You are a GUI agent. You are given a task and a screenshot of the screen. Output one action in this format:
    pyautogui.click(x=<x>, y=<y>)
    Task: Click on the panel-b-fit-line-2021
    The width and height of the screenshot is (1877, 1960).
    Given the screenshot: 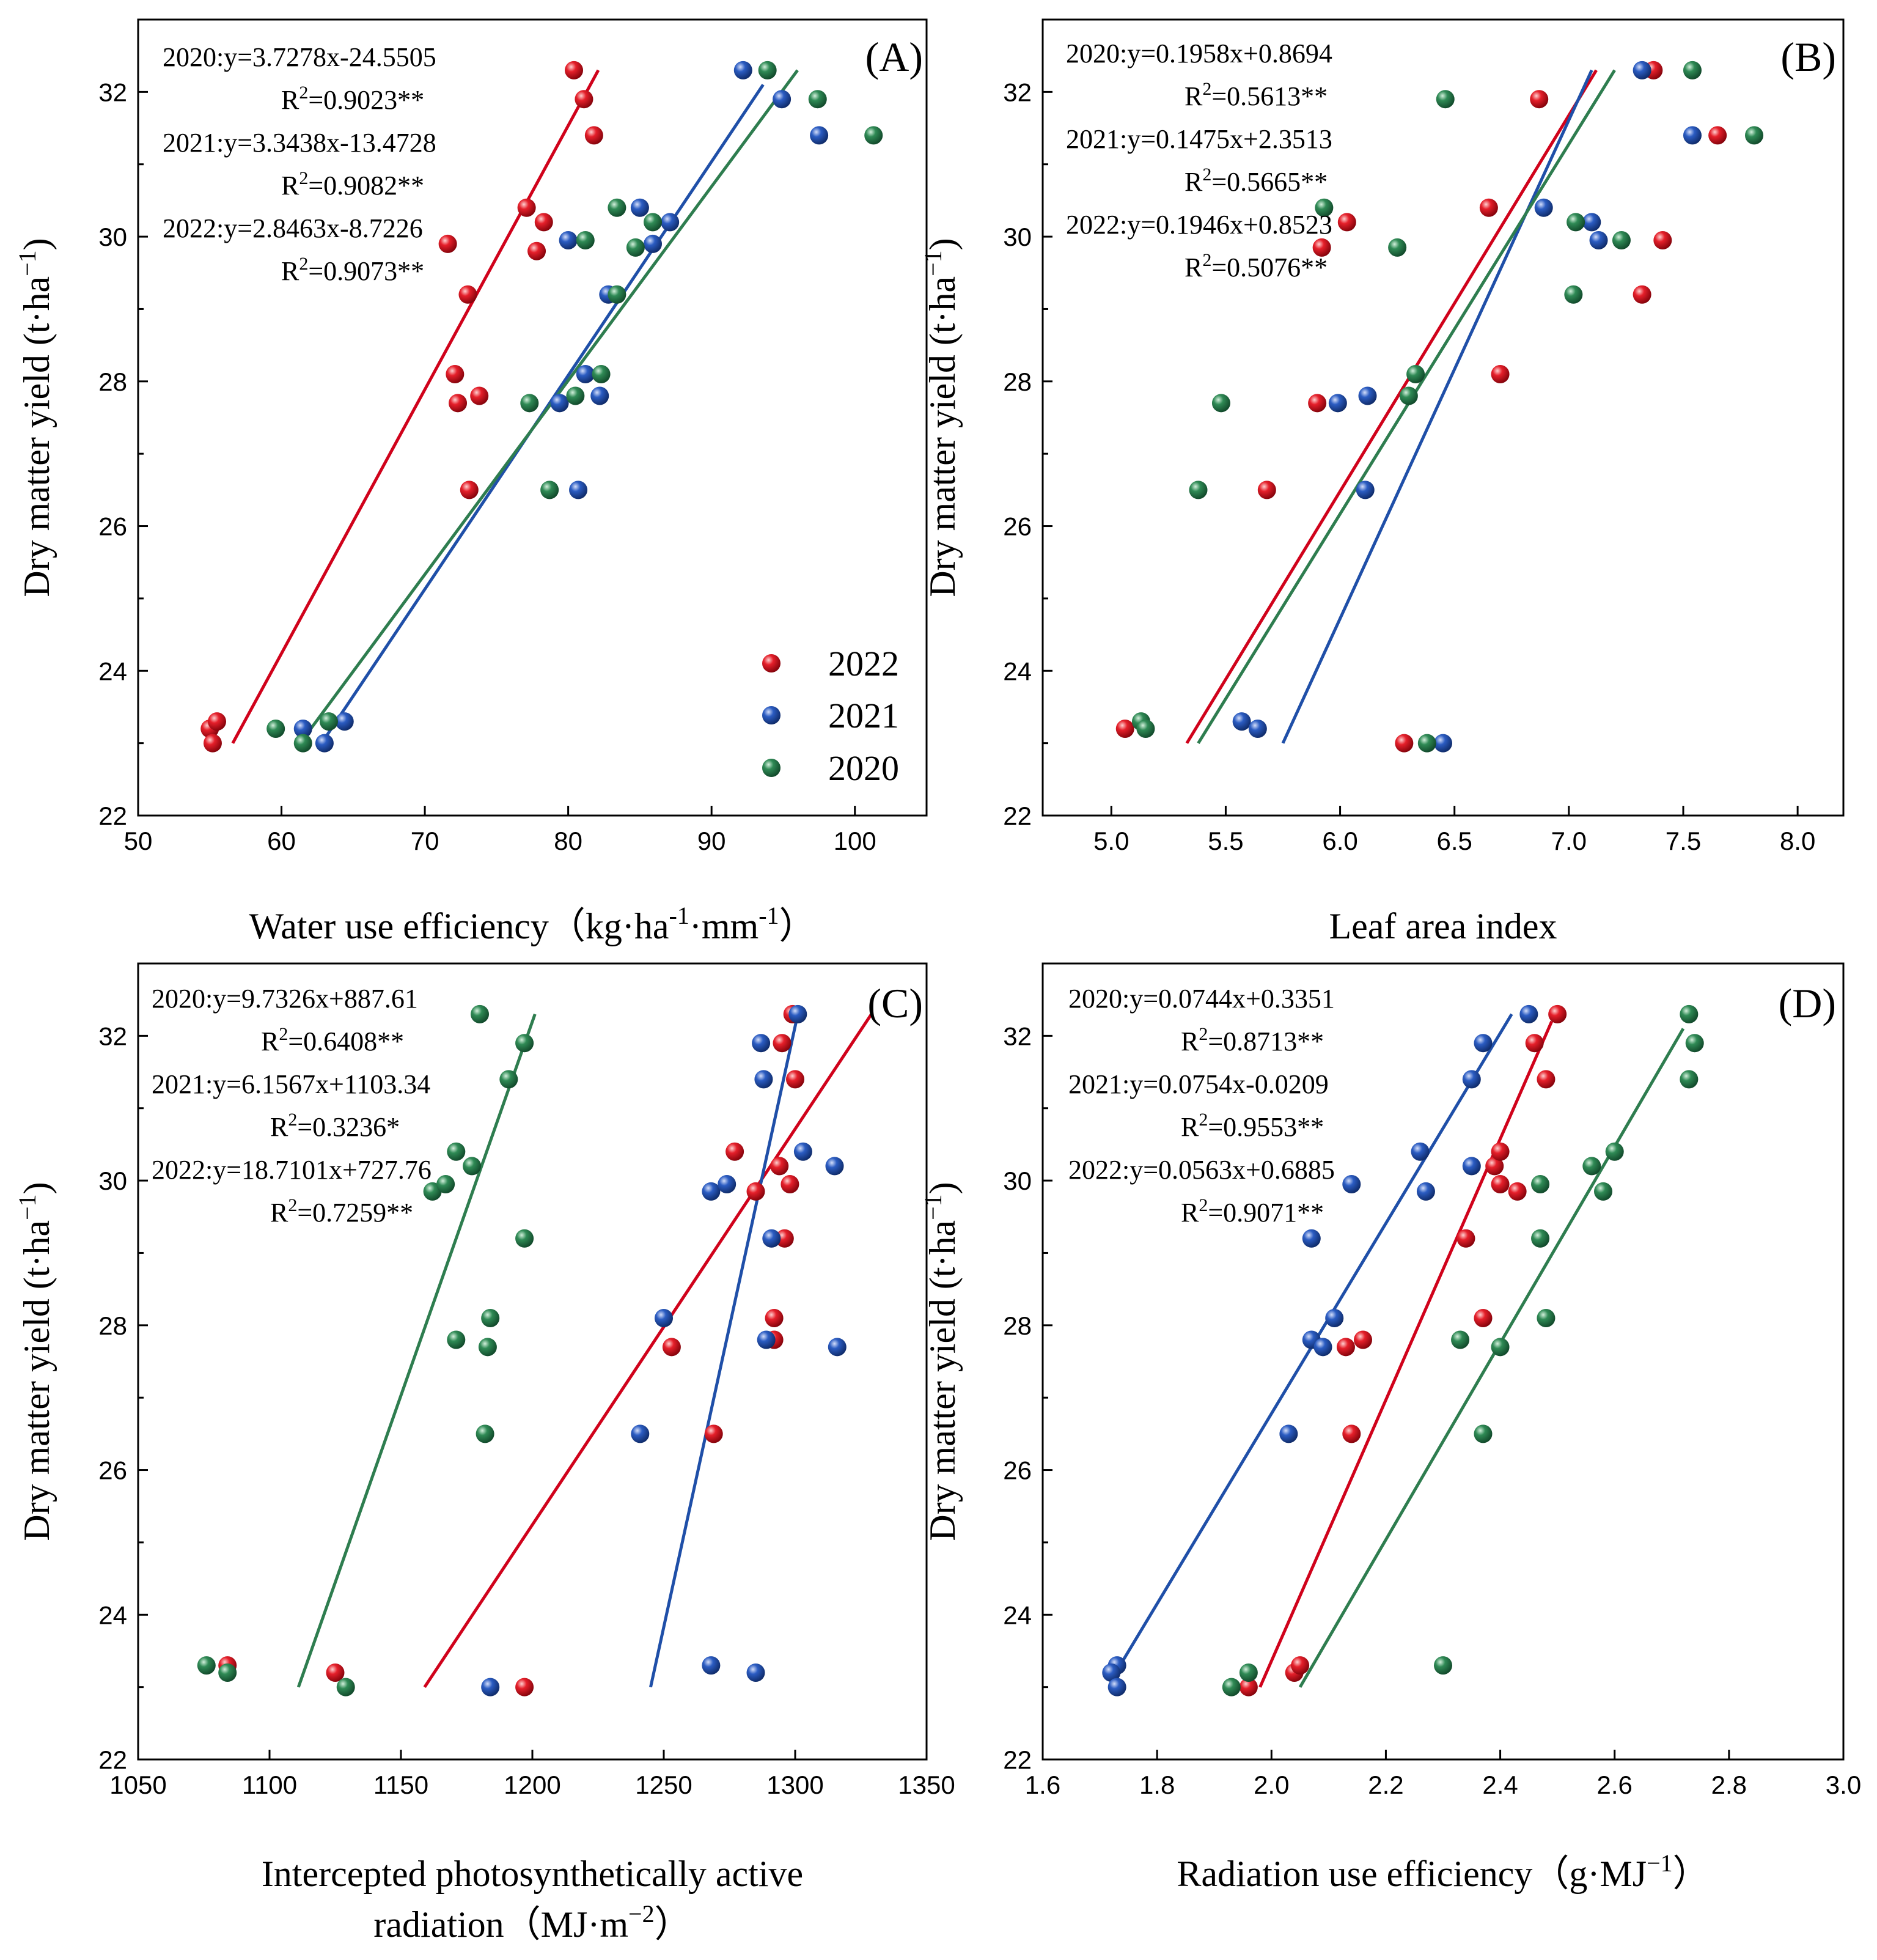 What is the action you would take?
    pyautogui.click(x=1437, y=406)
    